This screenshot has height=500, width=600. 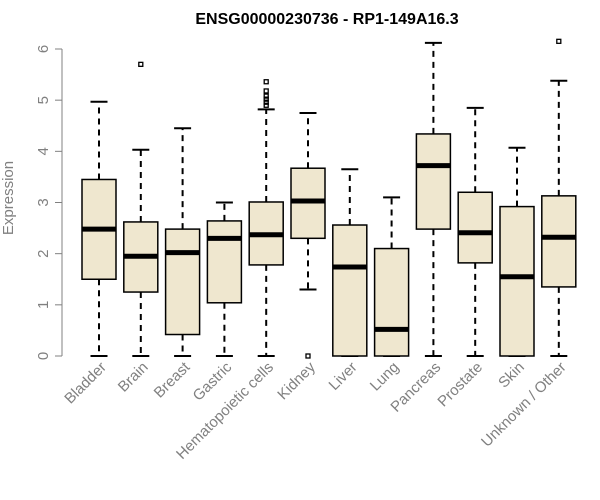 I want to click on x-tick-label: Prostate, so click(x=460, y=385).